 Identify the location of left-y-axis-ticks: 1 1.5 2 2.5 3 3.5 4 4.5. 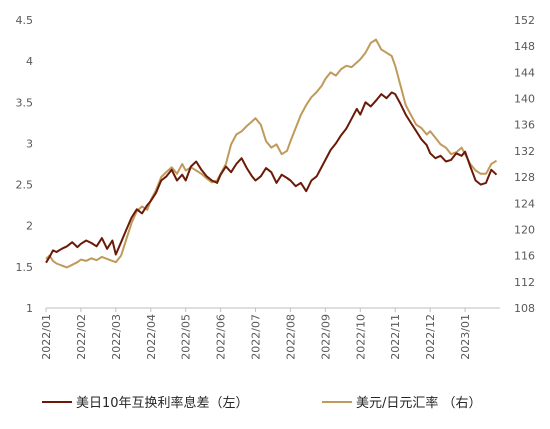
(25, 164).